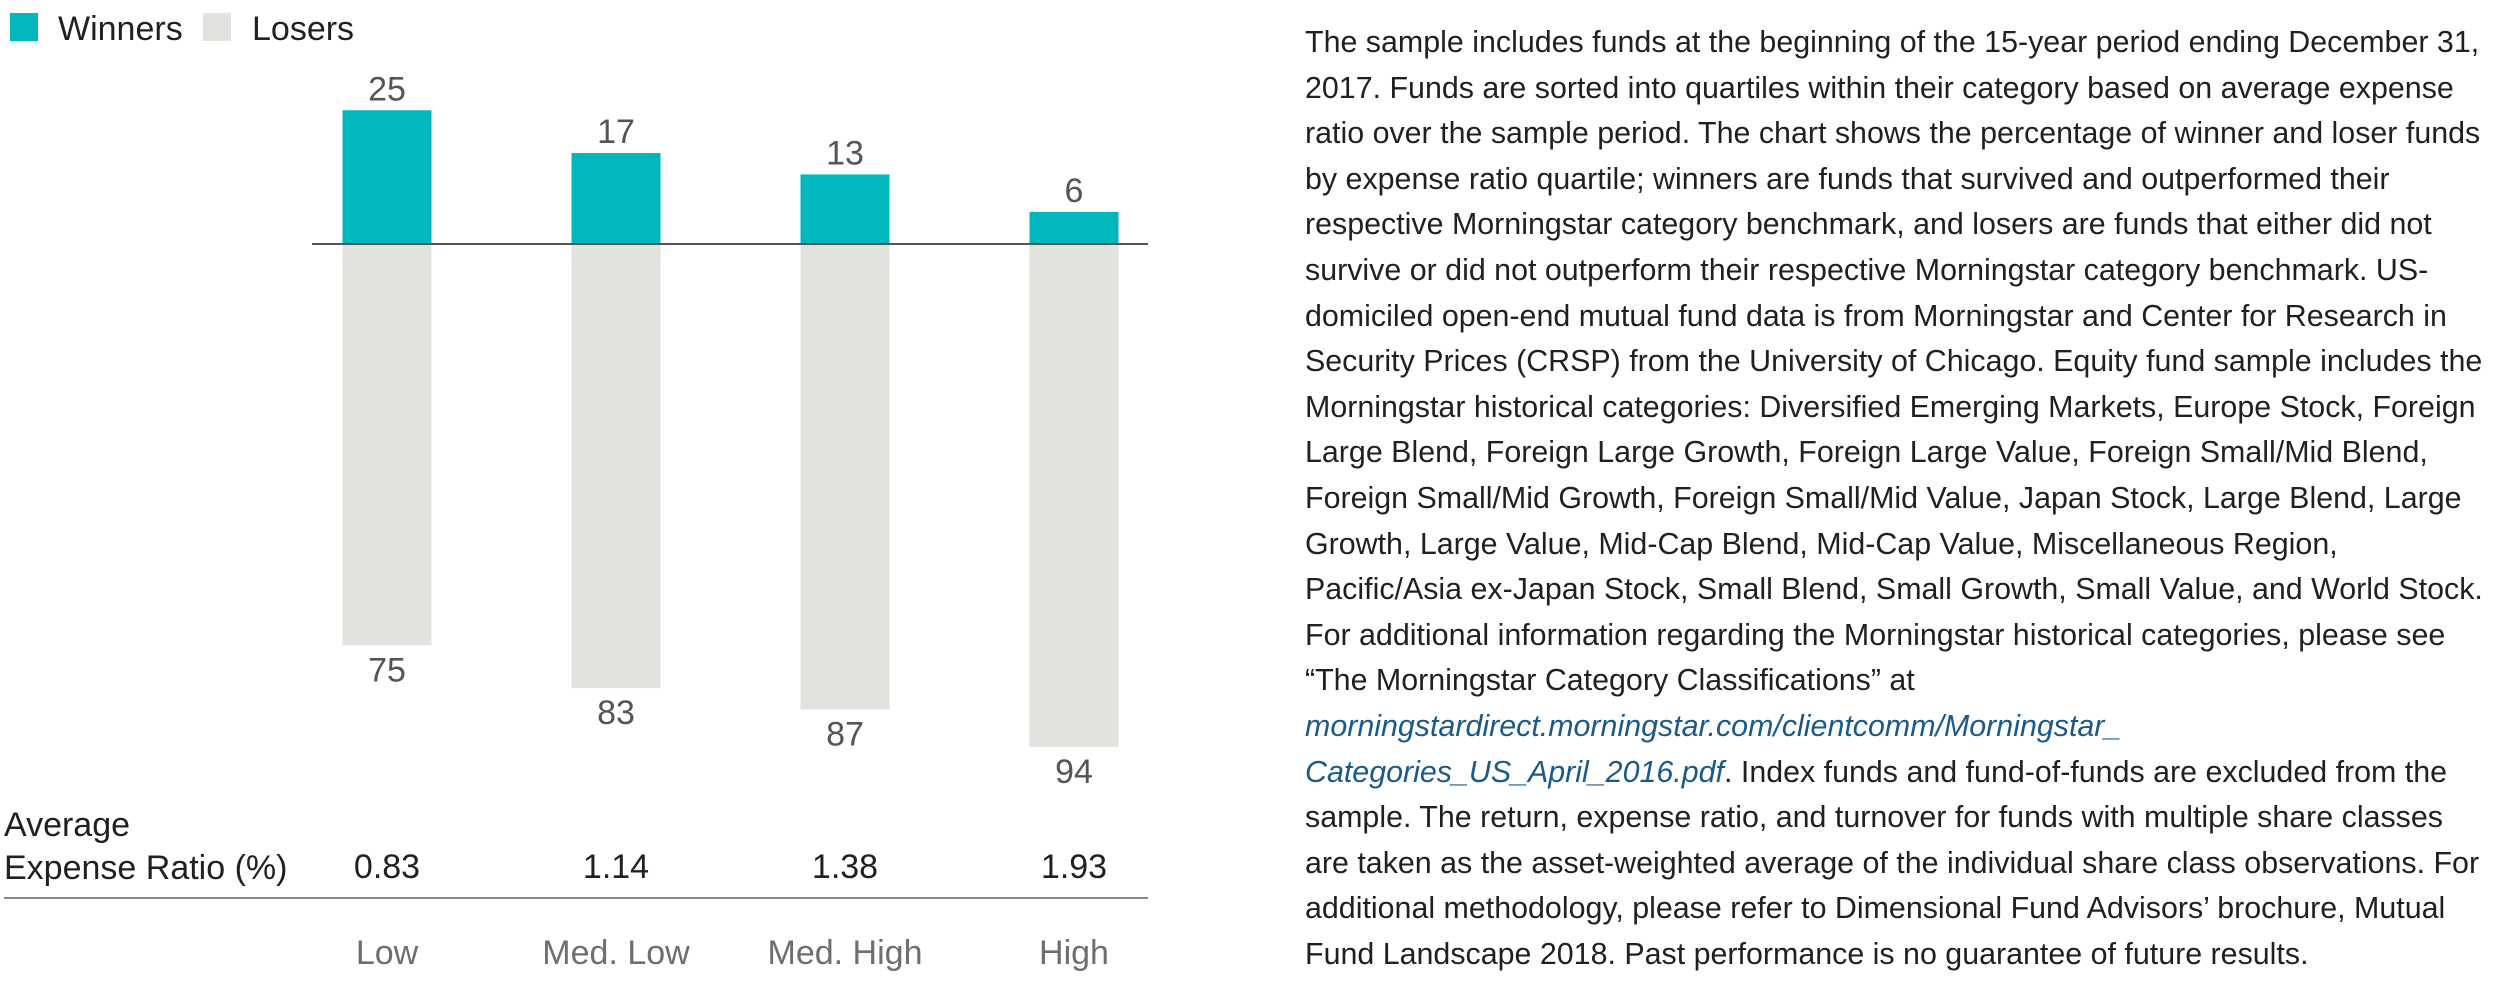 The image size is (2500, 1006). Describe the element at coordinates (120, 29) in the screenshot. I see `legend-winners-label: Winners` at that location.